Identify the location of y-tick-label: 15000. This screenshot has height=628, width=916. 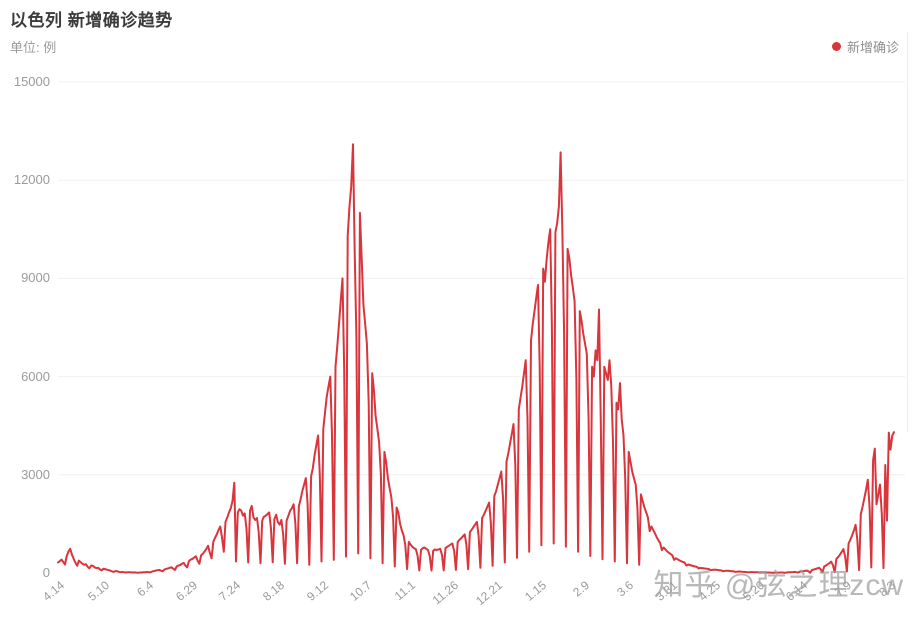
(31, 81).